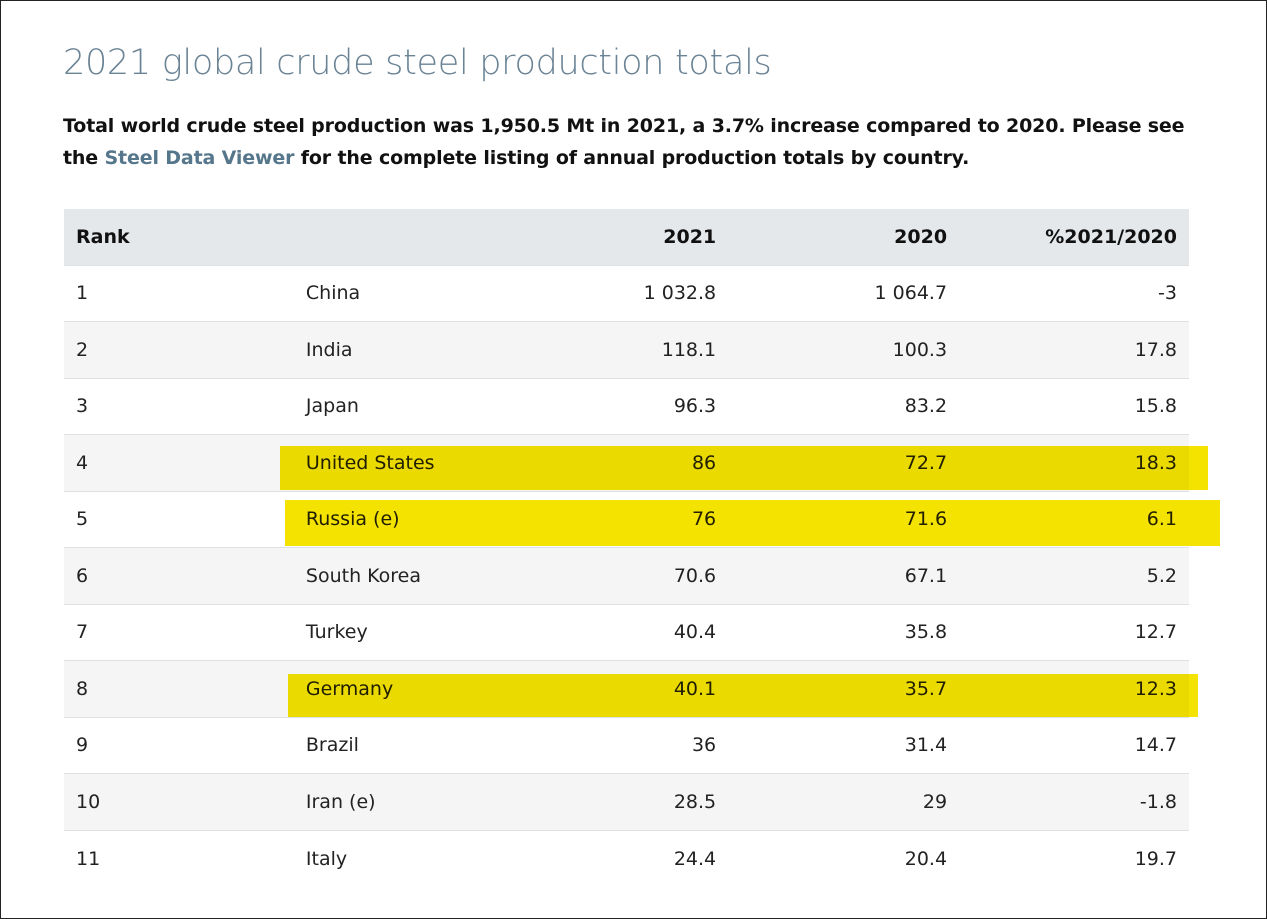  I want to click on cell-2020: 35.8, so click(844, 632).